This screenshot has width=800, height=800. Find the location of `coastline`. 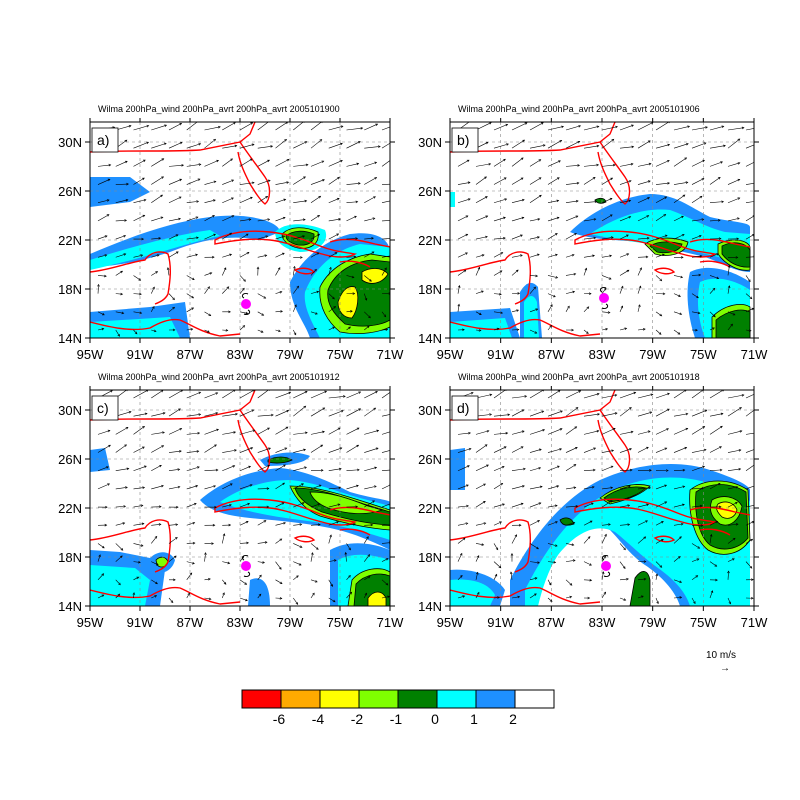

coastline is located at coordinates (359, 253).